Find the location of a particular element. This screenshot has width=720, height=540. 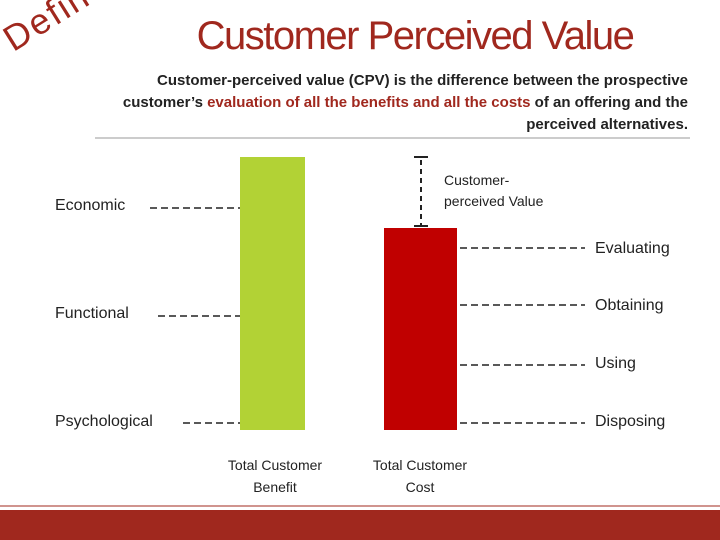

title: Customer Perceived Value is located at coordinates (415, 36).